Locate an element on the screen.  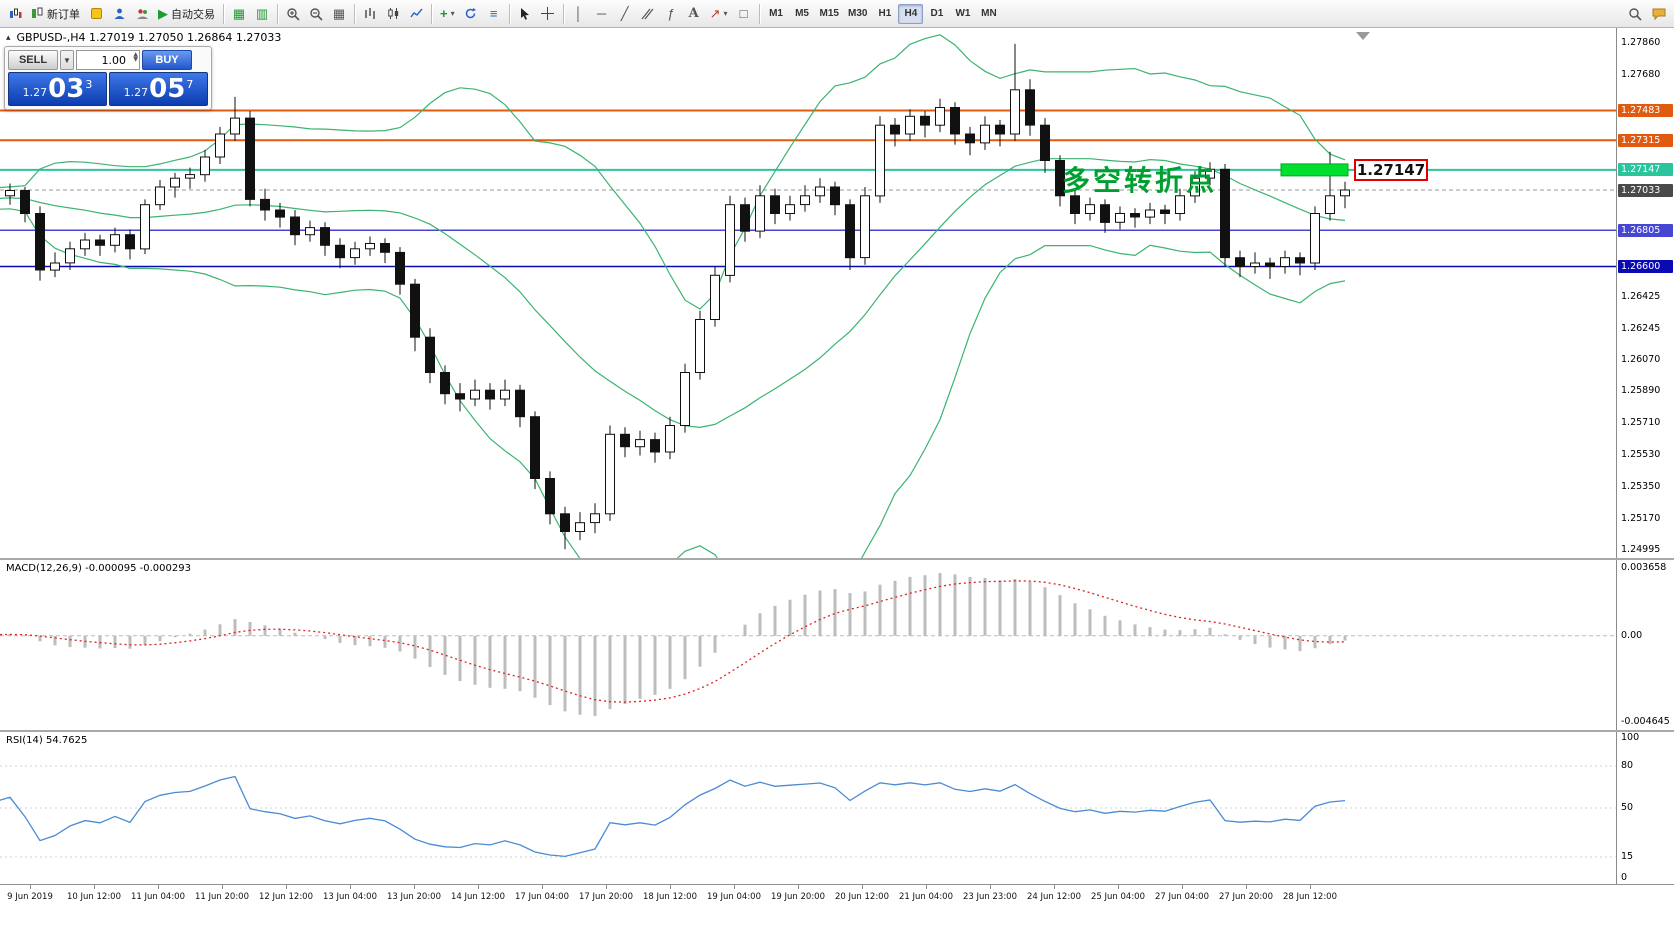
tf-button-m5: M5 is located at coordinates (802, 14).